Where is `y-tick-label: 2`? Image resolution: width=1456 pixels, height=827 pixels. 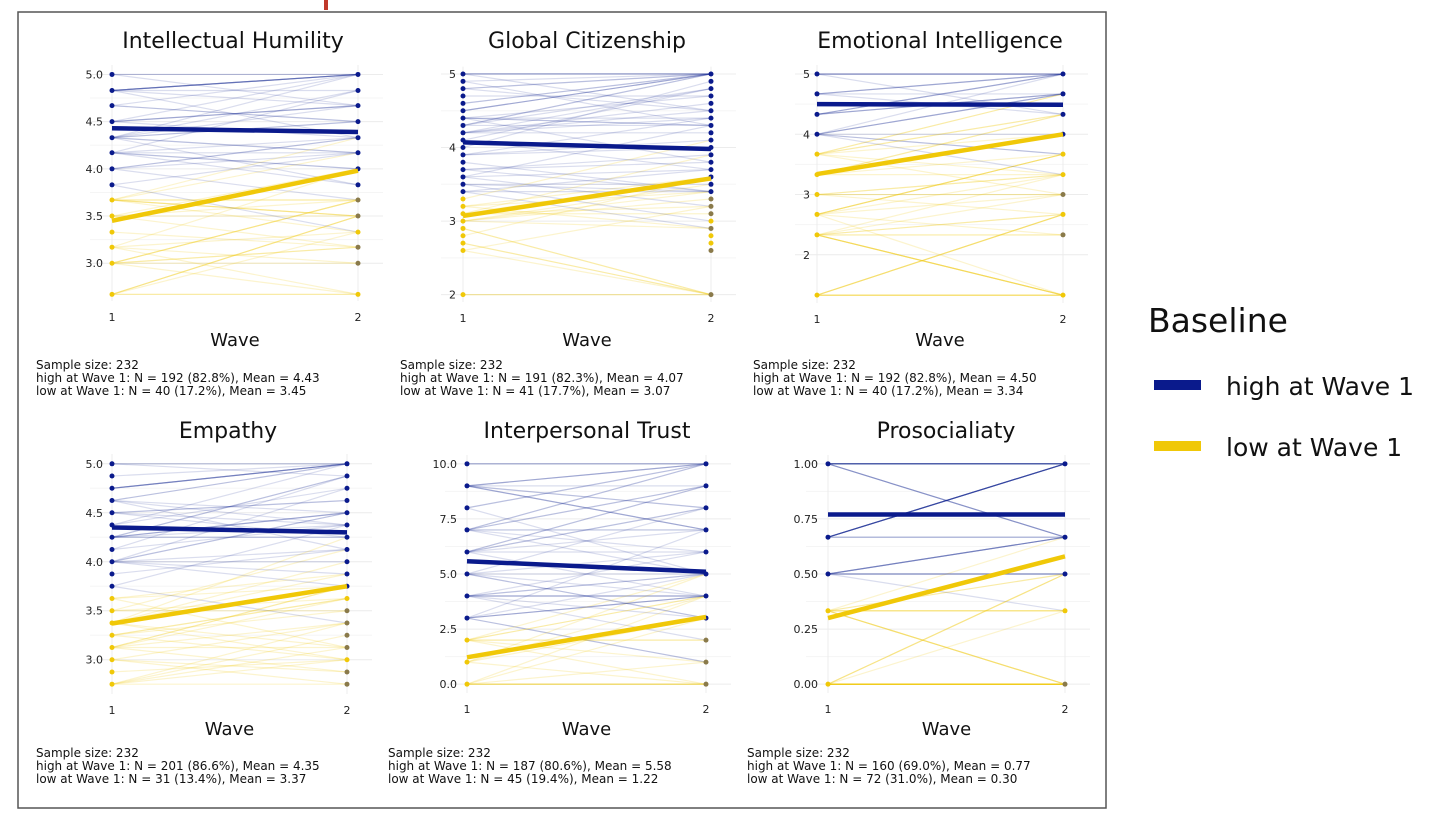 y-tick-label: 2 is located at coordinates (452, 295).